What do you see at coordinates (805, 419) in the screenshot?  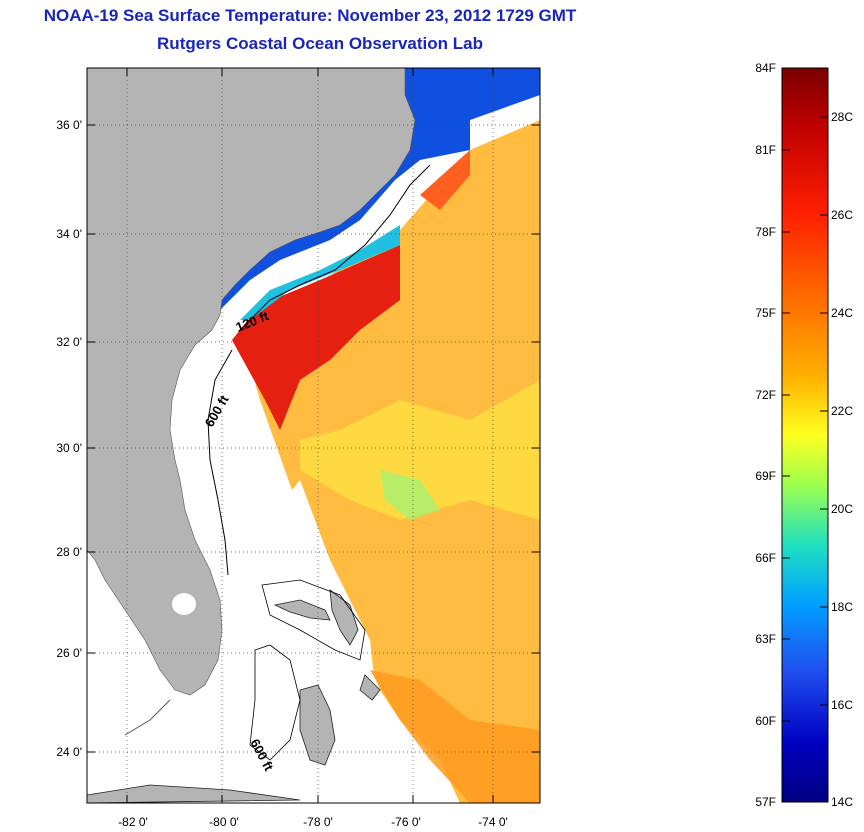 I see `colorbar-ticks` at bounding box center [805, 419].